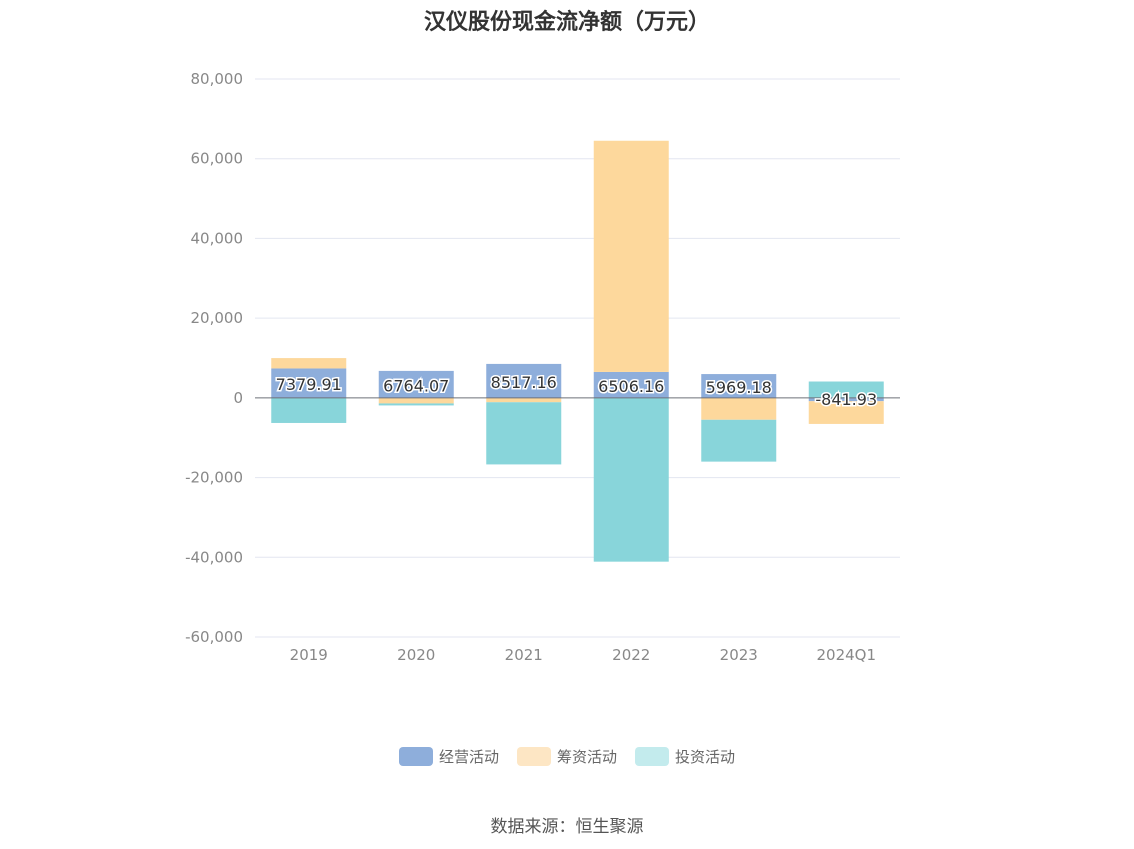  I want to click on data-label: 8517.16, so click(524, 382).